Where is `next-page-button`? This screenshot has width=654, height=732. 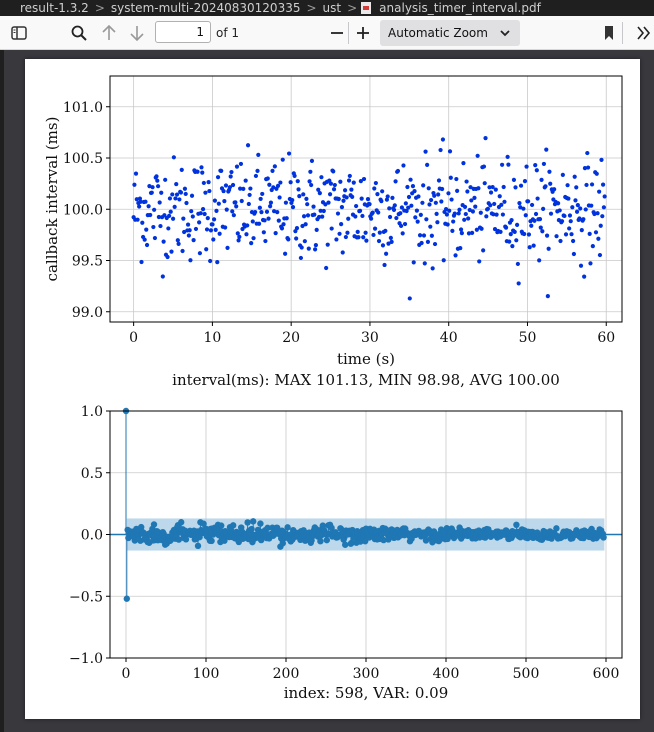
next-page-button is located at coordinates (137, 33).